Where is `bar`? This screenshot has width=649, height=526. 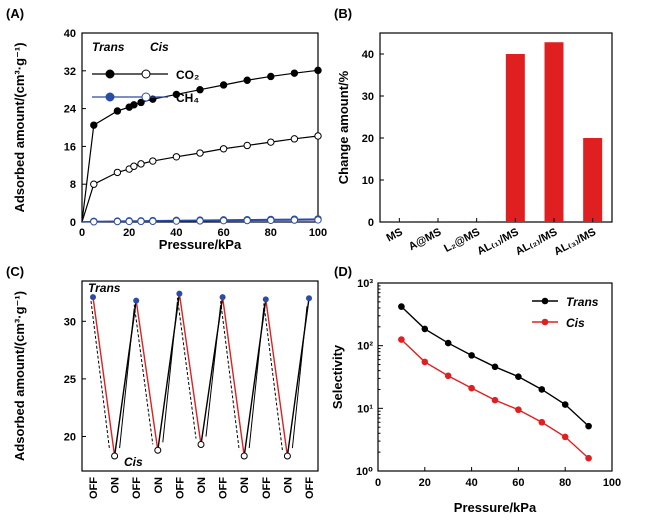 bar is located at coordinates (593, 180).